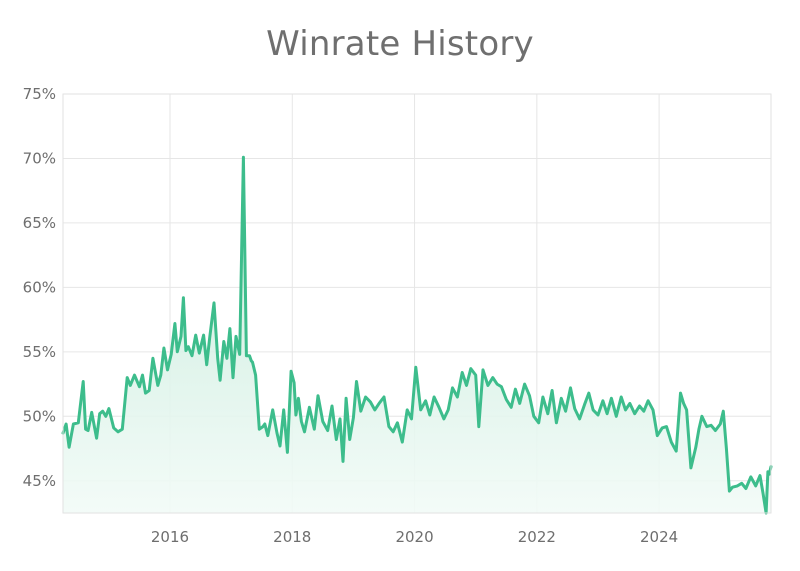  I want to click on x-tick-label: 2024, so click(659, 537).